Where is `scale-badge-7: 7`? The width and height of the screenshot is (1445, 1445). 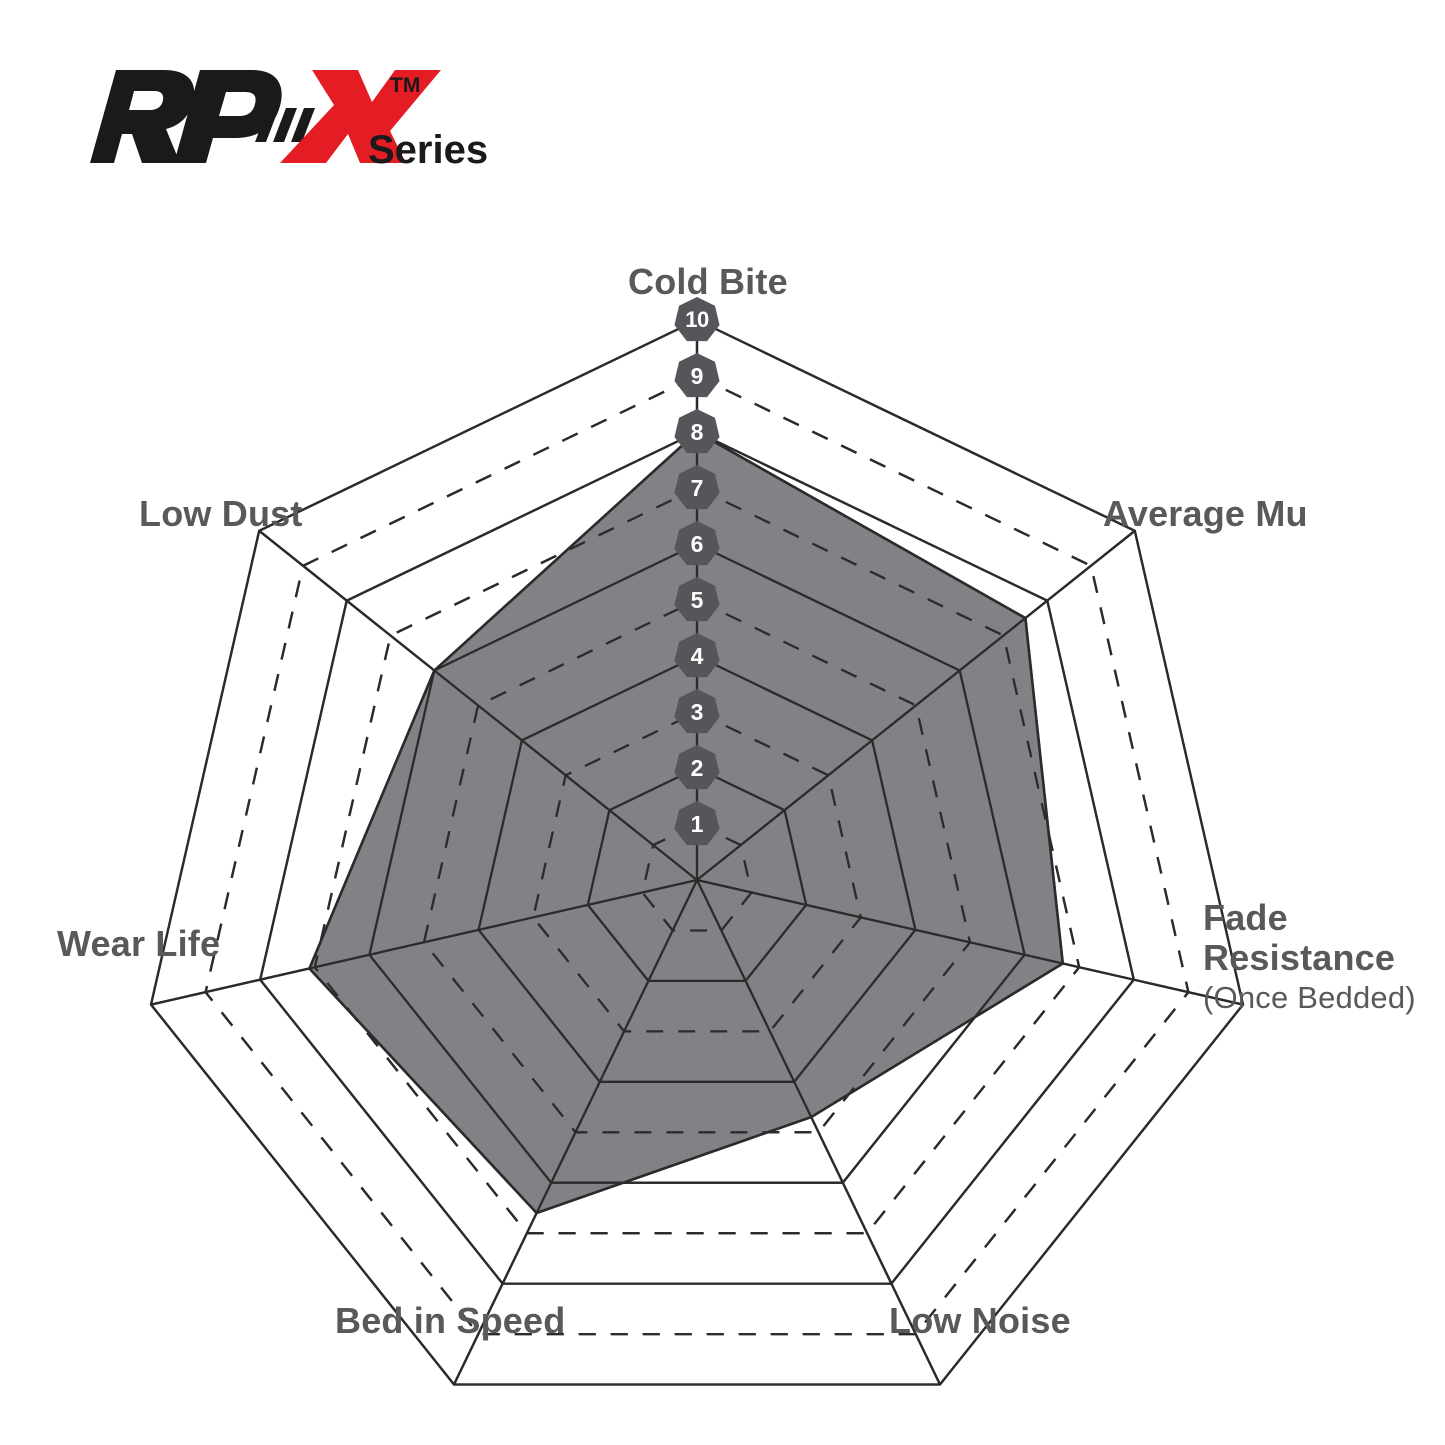
scale-badge-7: 7 is located at coordinates (697, 488).